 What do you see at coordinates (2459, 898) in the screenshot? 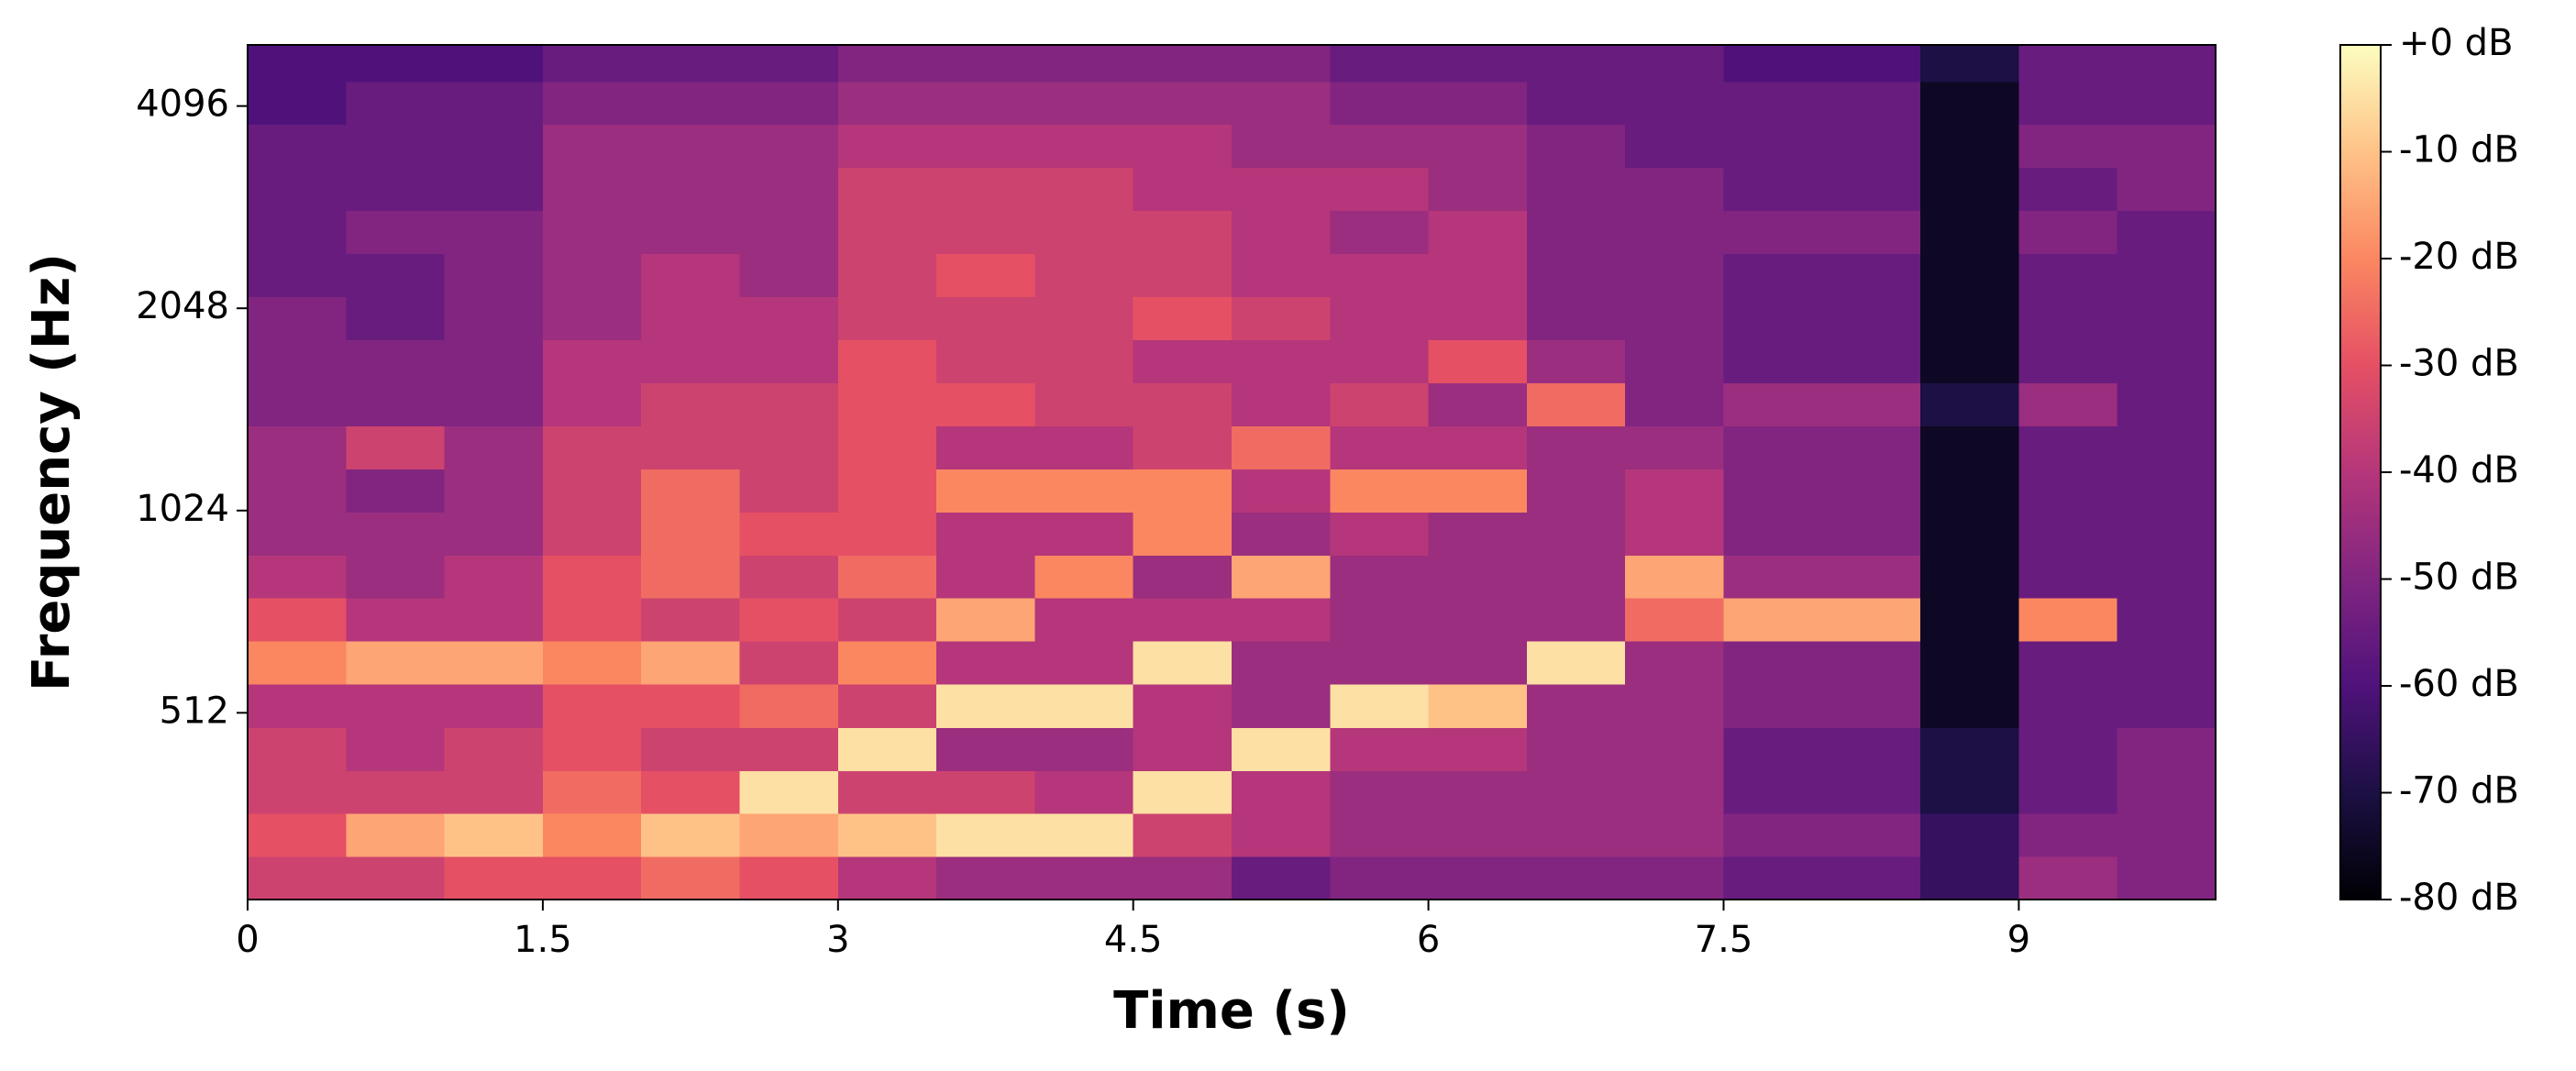
I see `colorbar-tick-label: -80 dB` at bounding box center [2459, 898].